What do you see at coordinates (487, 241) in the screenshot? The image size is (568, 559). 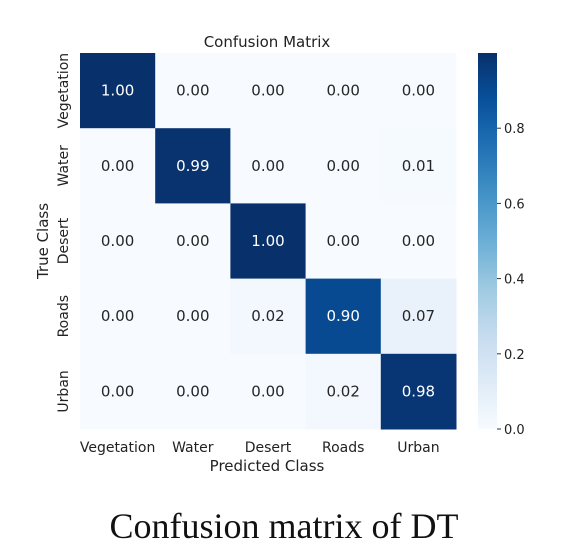 I see `colorbar` at bounding box center [487, 241].